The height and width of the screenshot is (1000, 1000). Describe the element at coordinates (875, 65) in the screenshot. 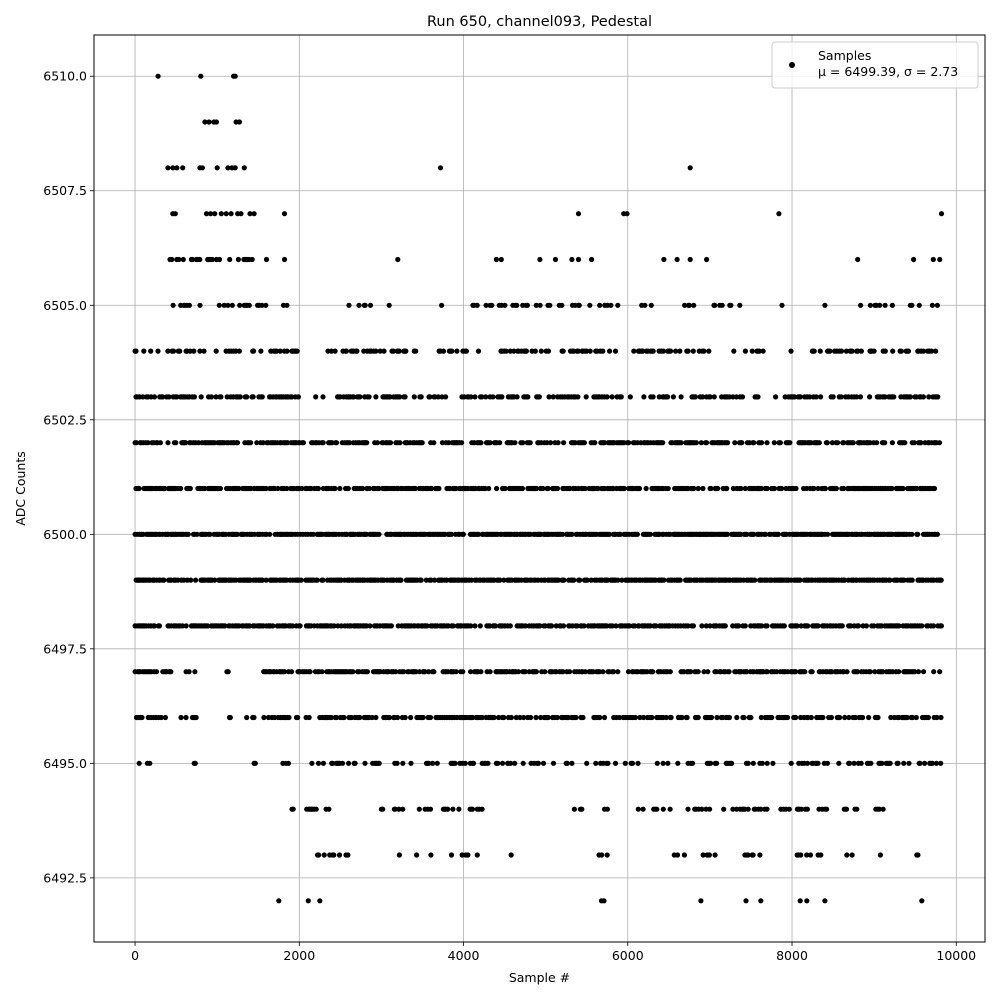

I see `legend: Samples μ = 6499.39, σ = 2.73` at that location.